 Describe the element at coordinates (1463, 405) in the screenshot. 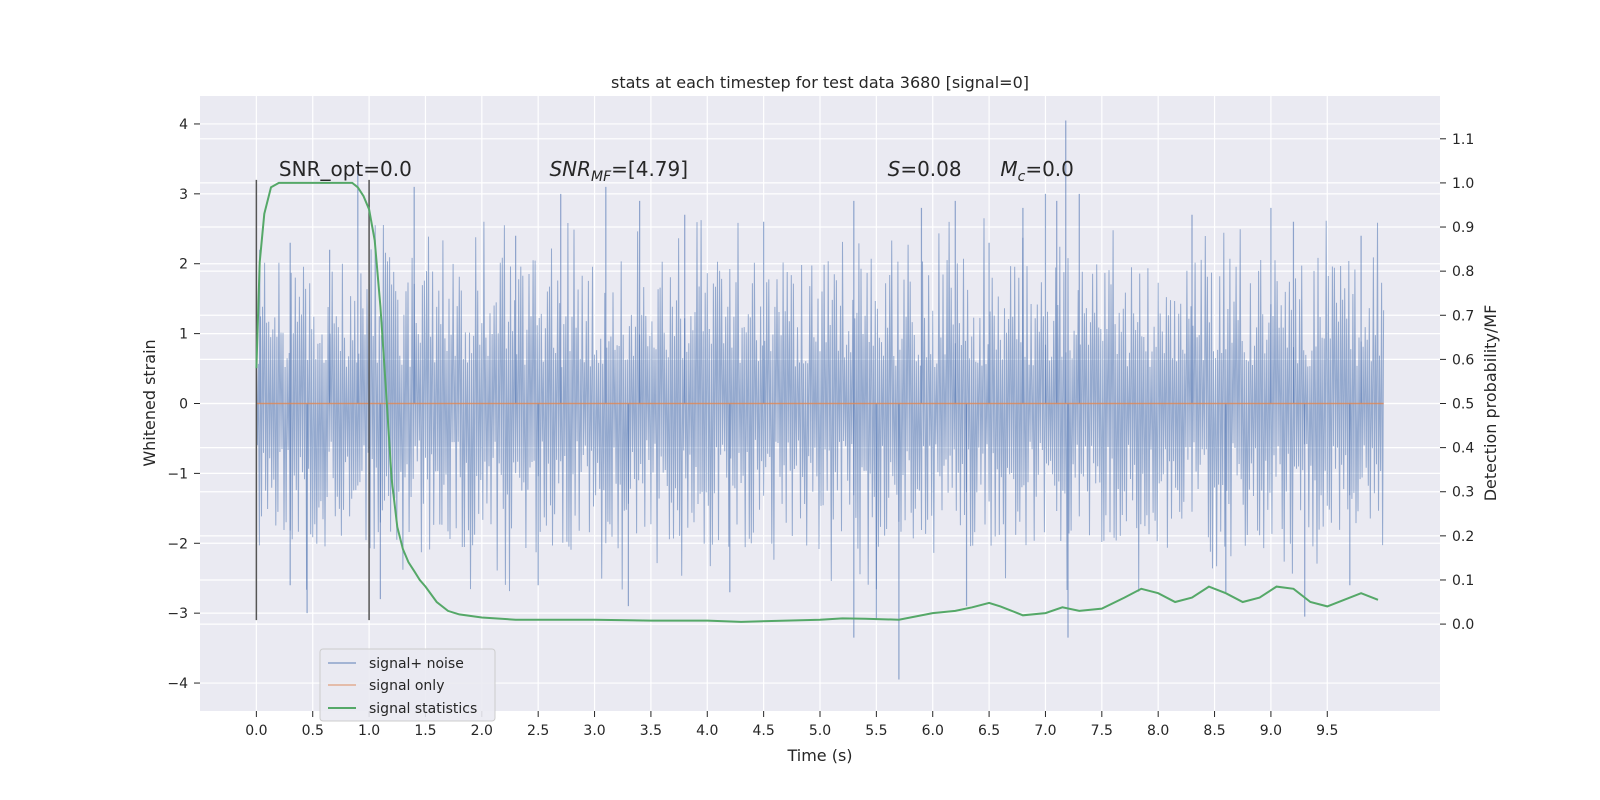

I see `y2-tick-label: 0.5` at that location.